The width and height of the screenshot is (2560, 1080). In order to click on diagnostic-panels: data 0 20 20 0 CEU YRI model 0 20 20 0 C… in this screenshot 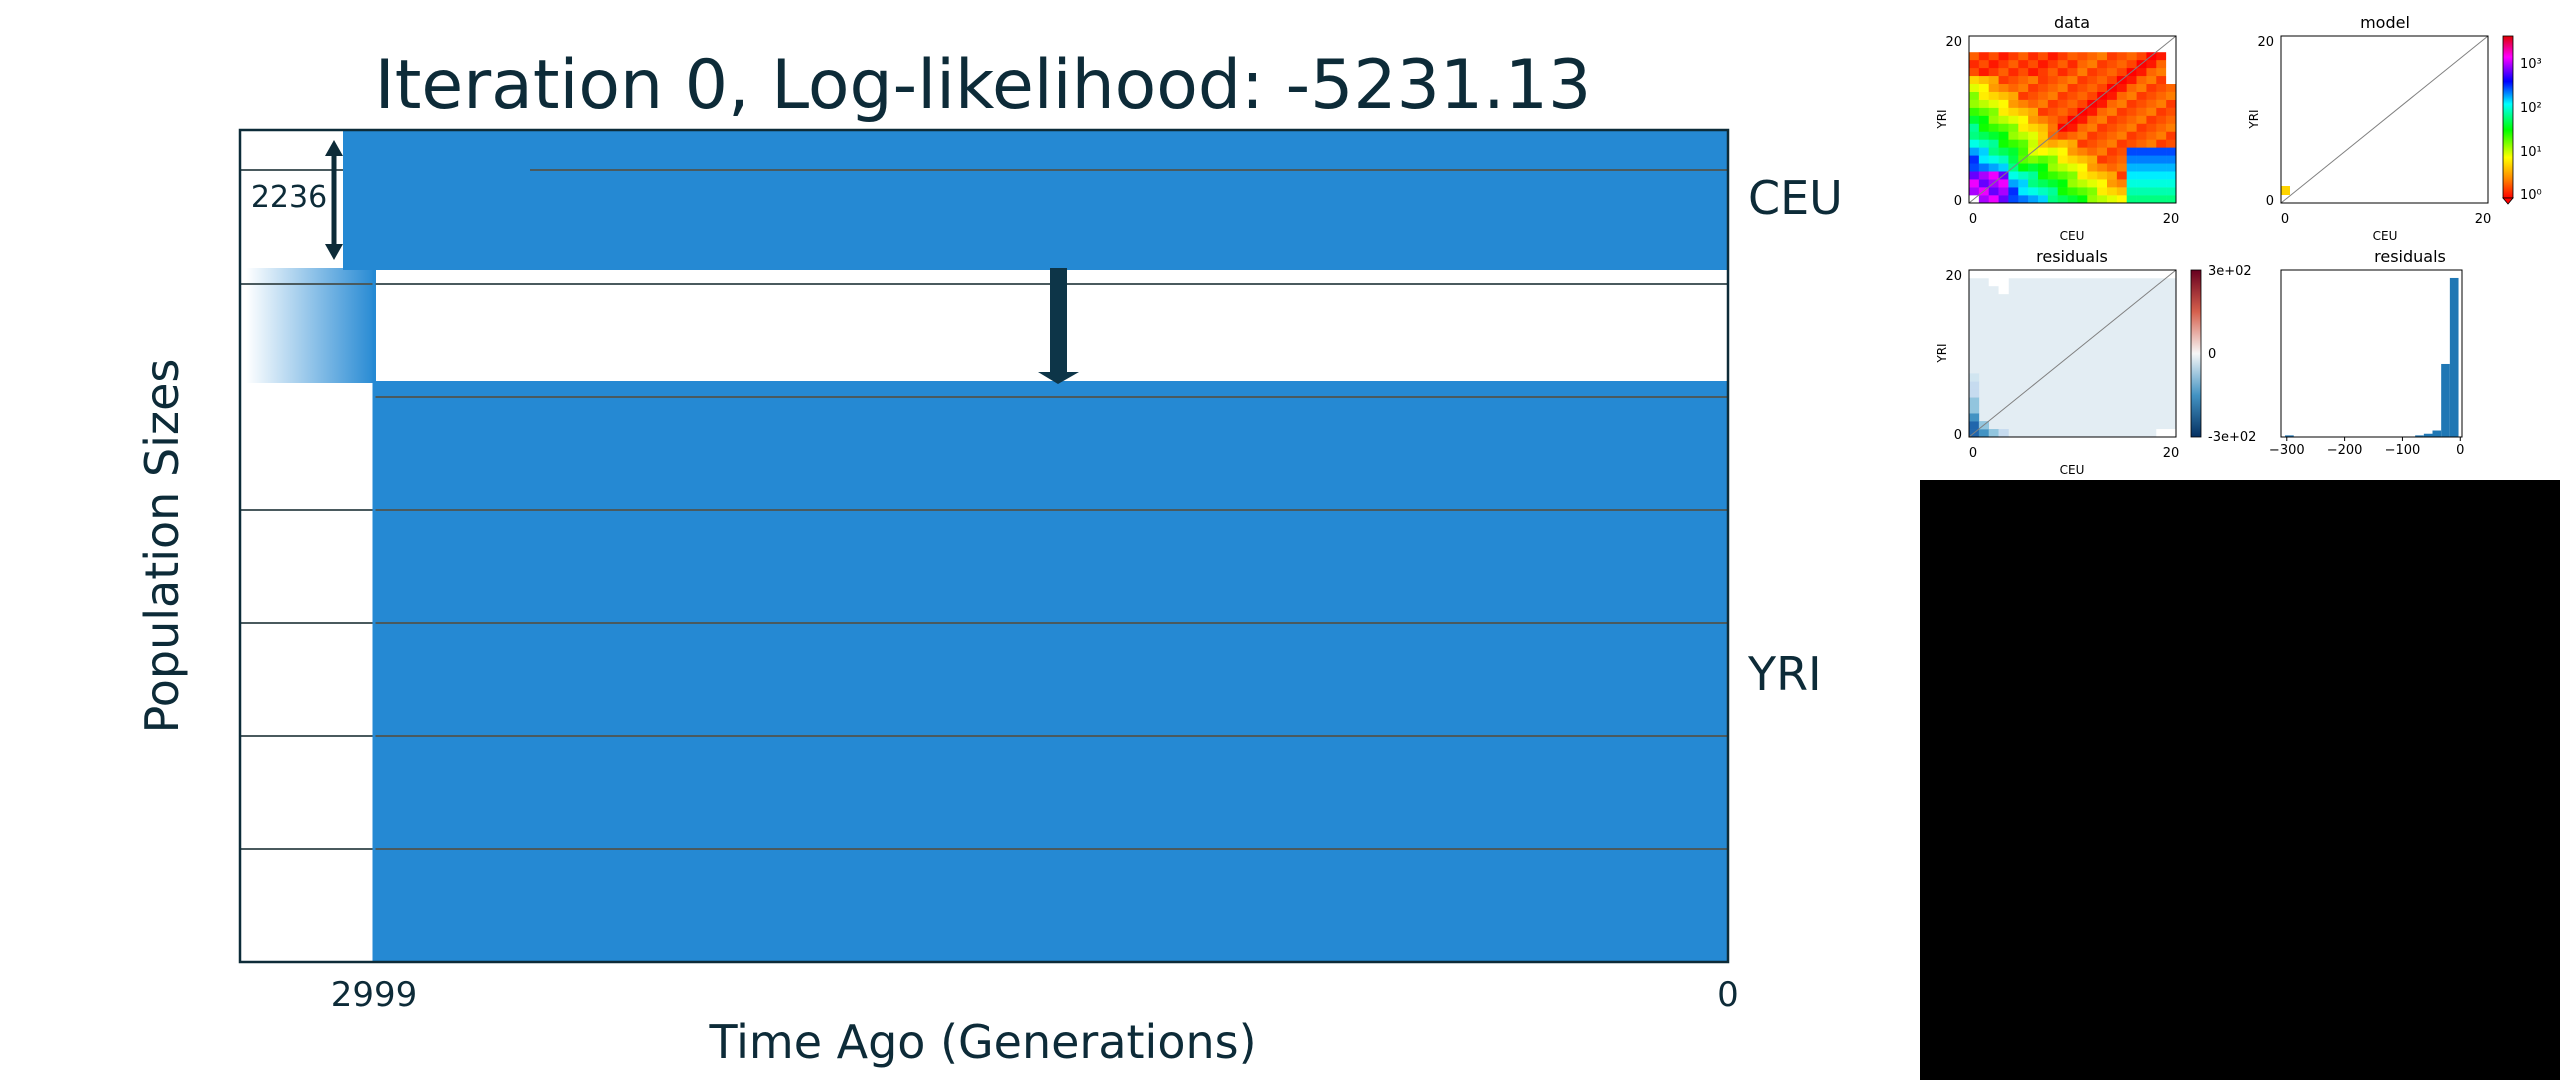, I will do `click(2238, 245)`.